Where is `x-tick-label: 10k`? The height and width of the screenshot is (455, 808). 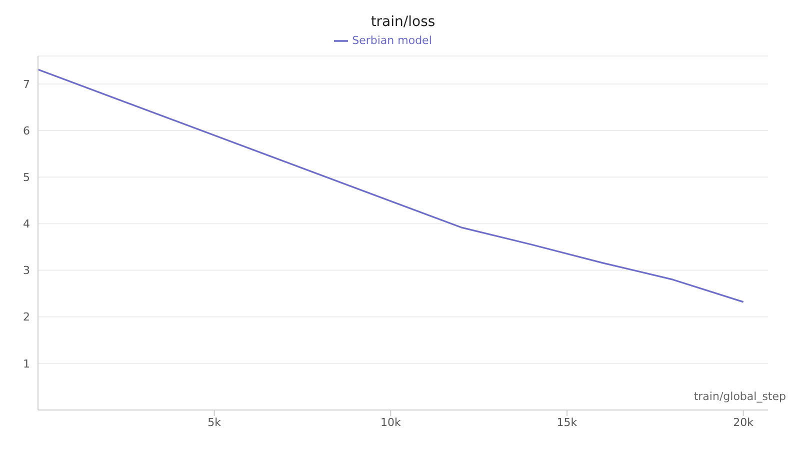
x-tick-label: 10k is located at coordinates (391, 422).